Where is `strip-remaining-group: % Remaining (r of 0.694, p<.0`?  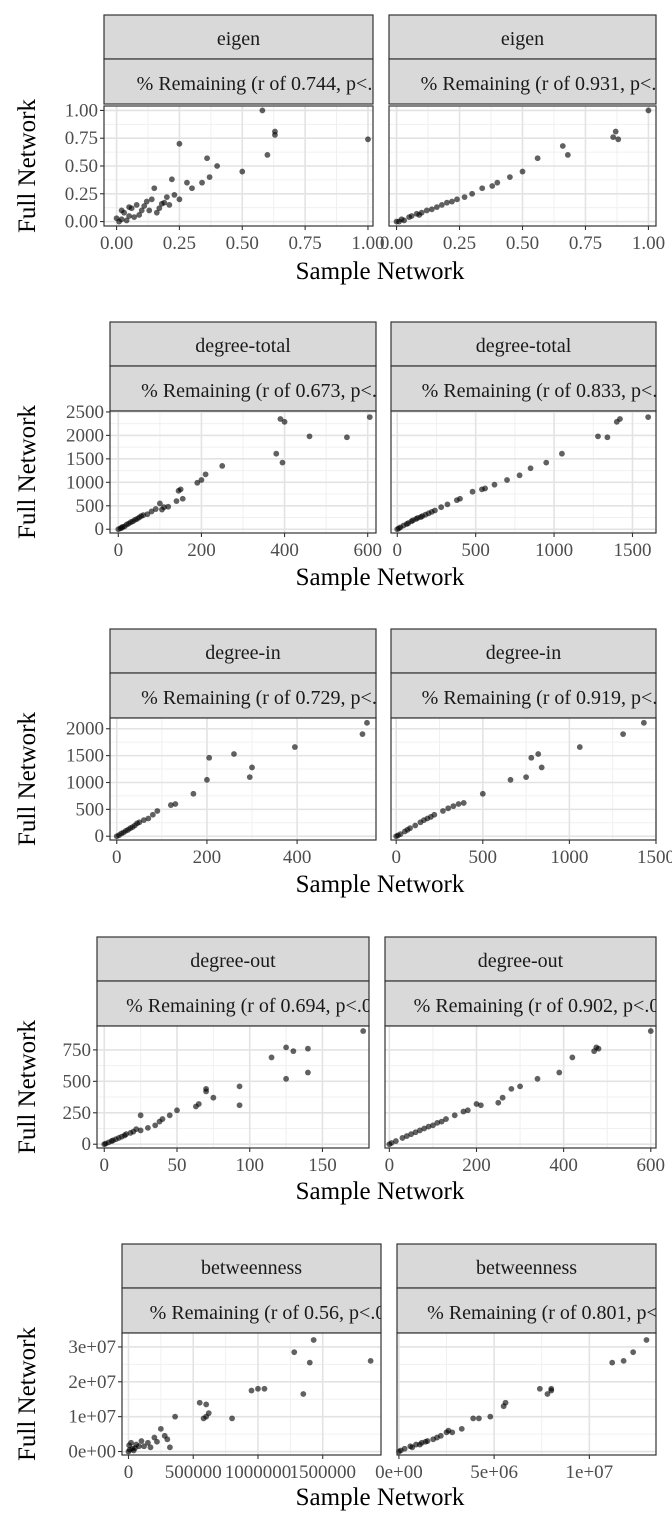
strip-remaining-group: % Remaining (r of 0.694, p<.0 is located at coordinates (247, 1006).